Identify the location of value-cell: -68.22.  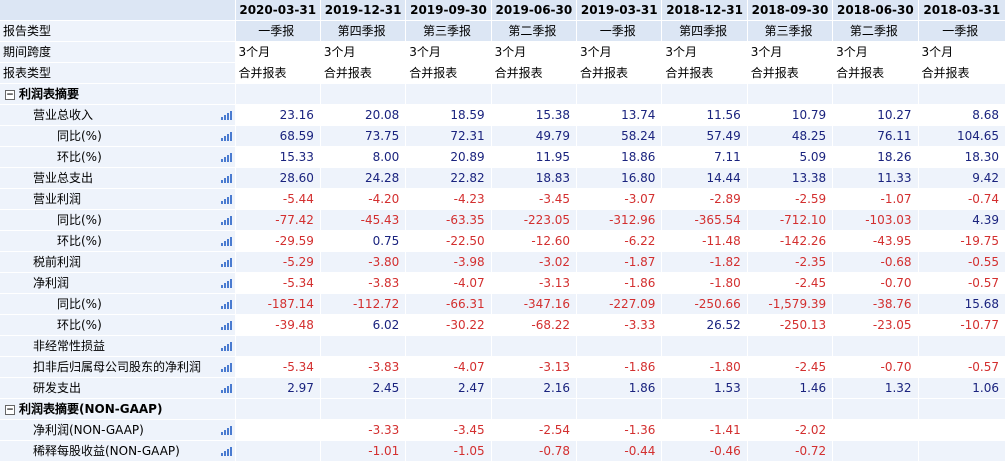
(534, 325).